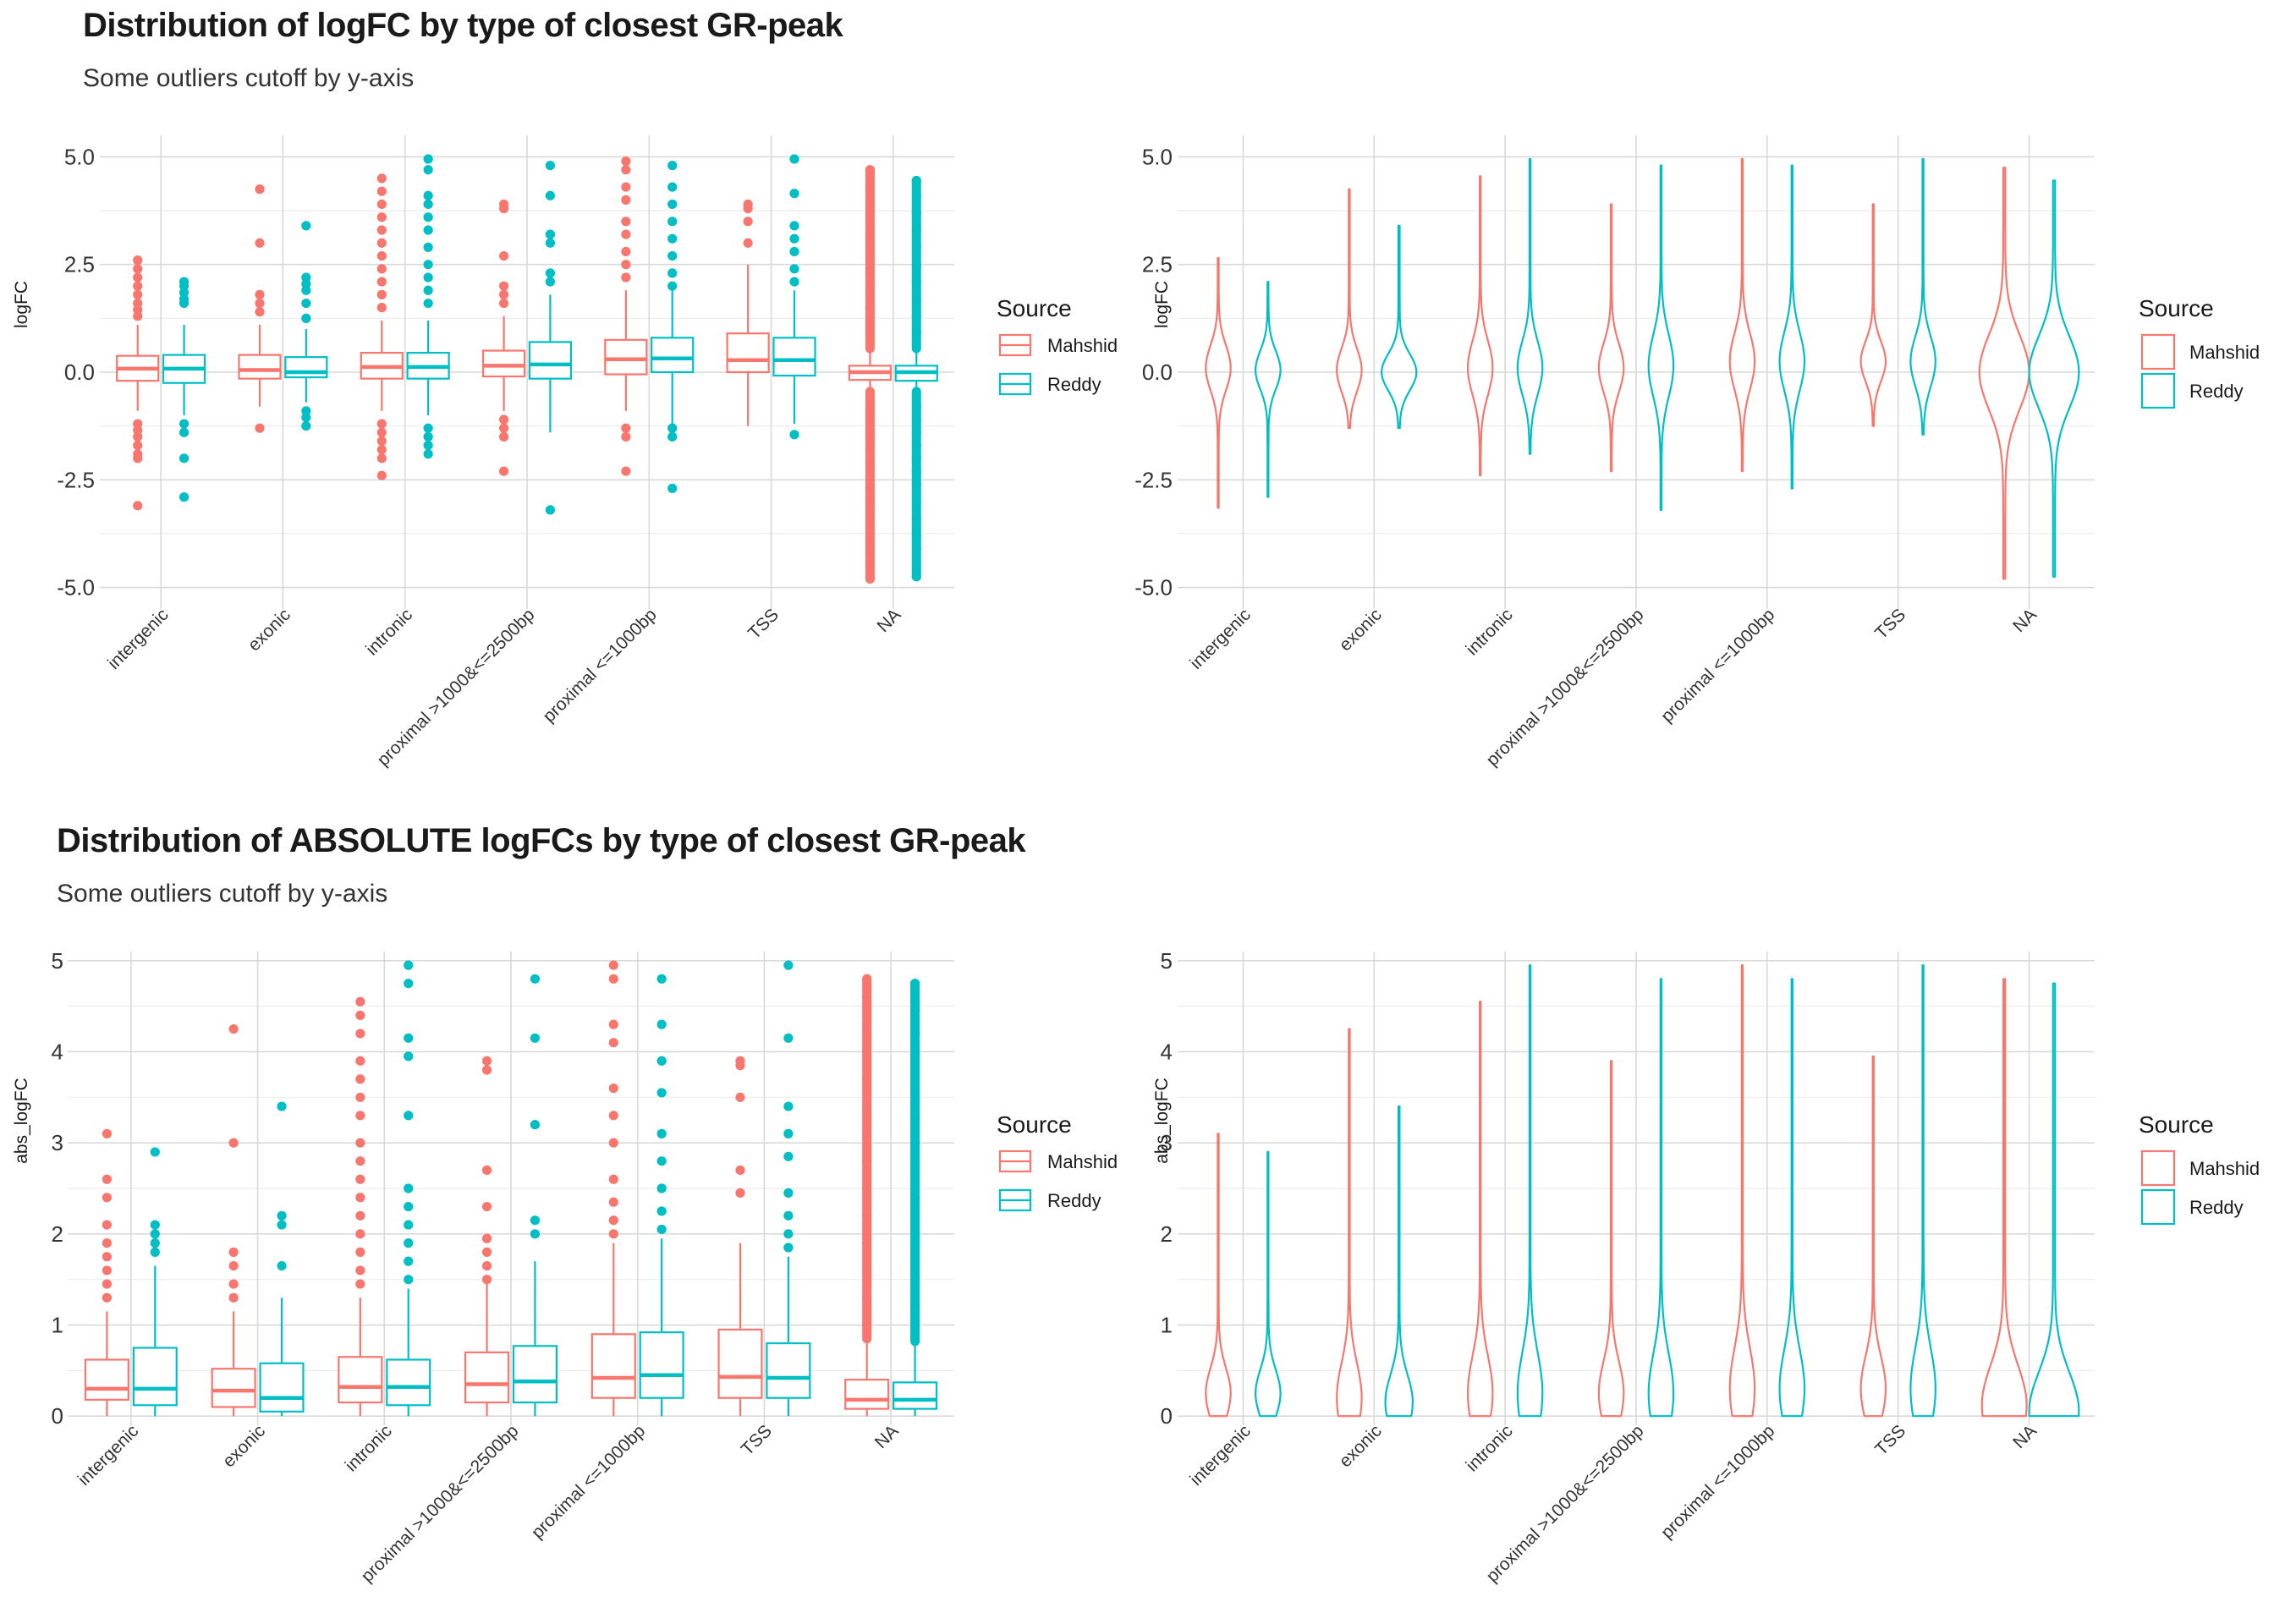 The width and height of the screenshot is (2274, 1624). Describe the element at coordinates (58, 1416) in the screenshot. I see `y-tick-label: 0` at that location.